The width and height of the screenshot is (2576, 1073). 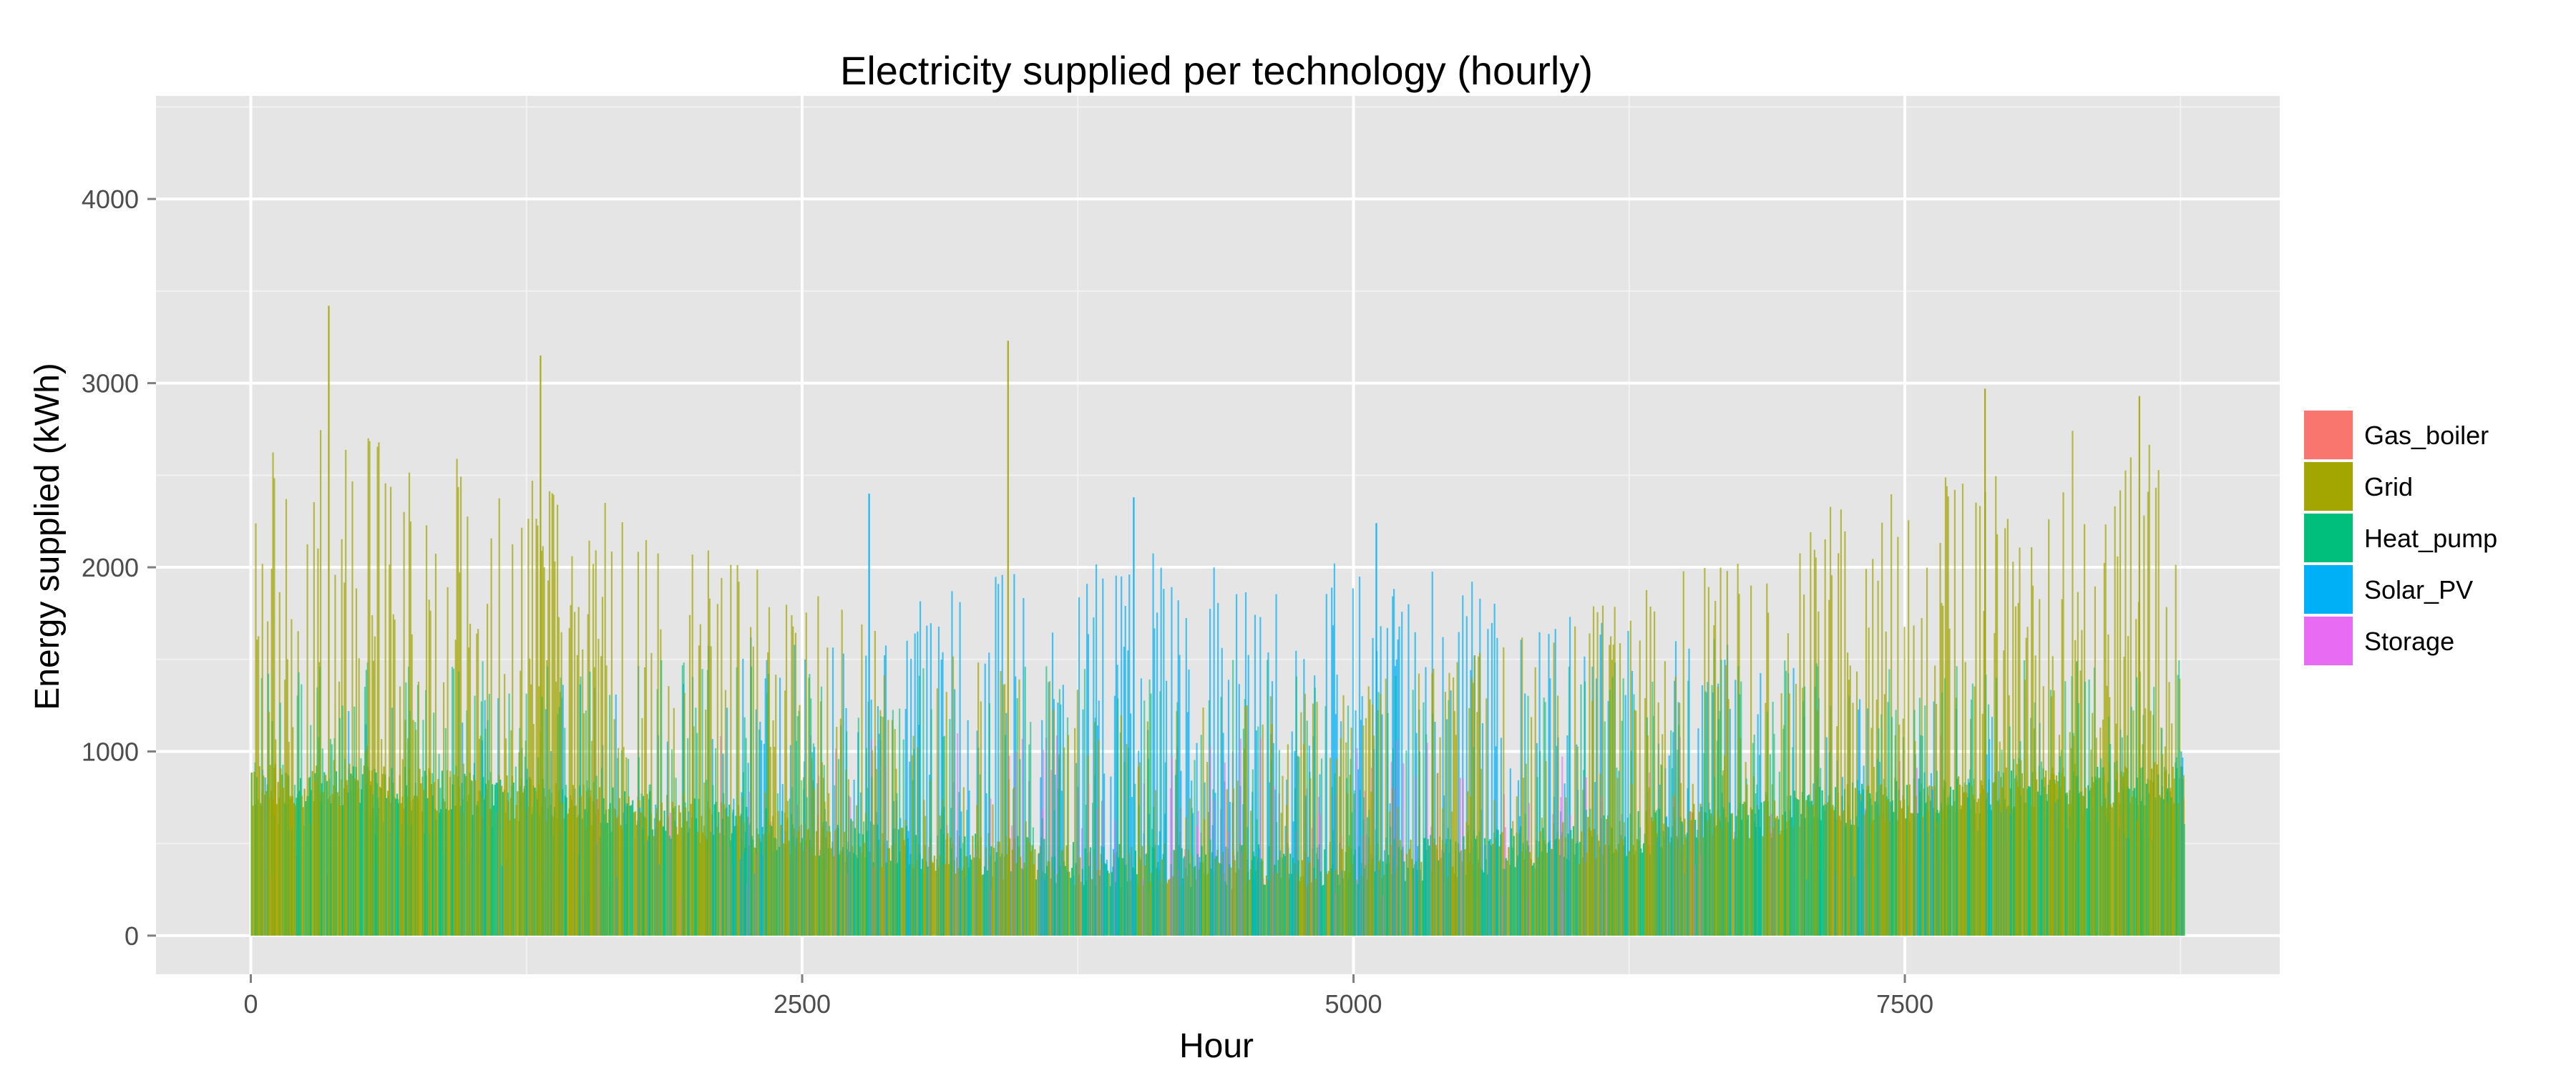 I want to click on legend: Gas_boiler Grid Heat_pump Solar_PV Storage, so click(x=2399, y=537).